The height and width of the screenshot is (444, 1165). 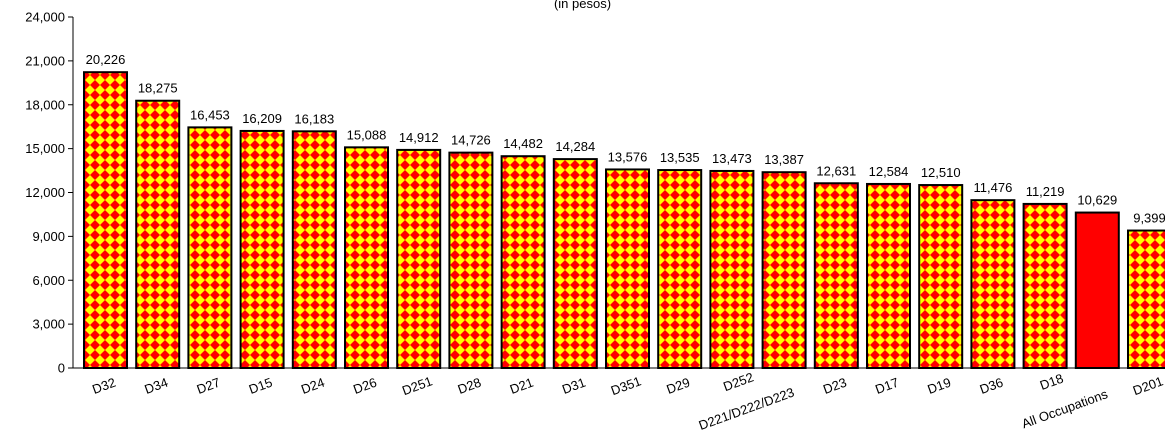 I want to click on data-label: 18,275, so click(x=158, y=88).